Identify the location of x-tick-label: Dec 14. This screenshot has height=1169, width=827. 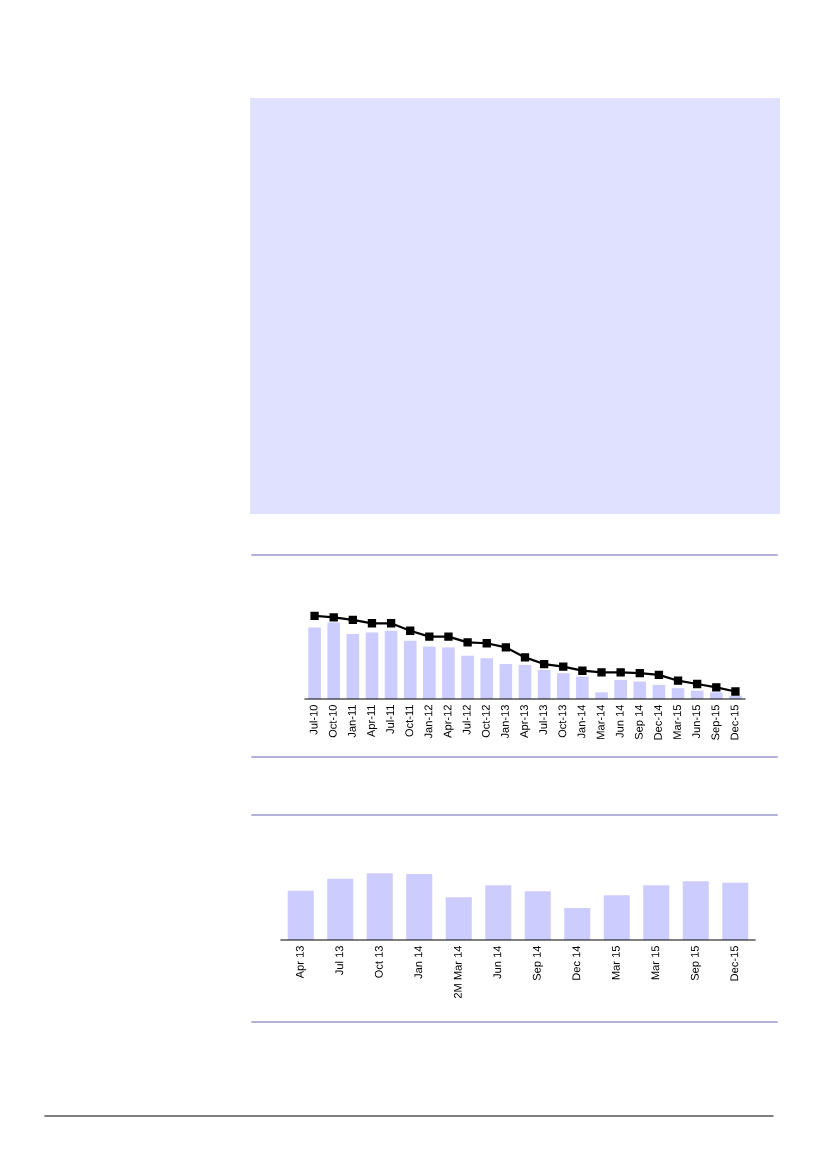
(576, 962).